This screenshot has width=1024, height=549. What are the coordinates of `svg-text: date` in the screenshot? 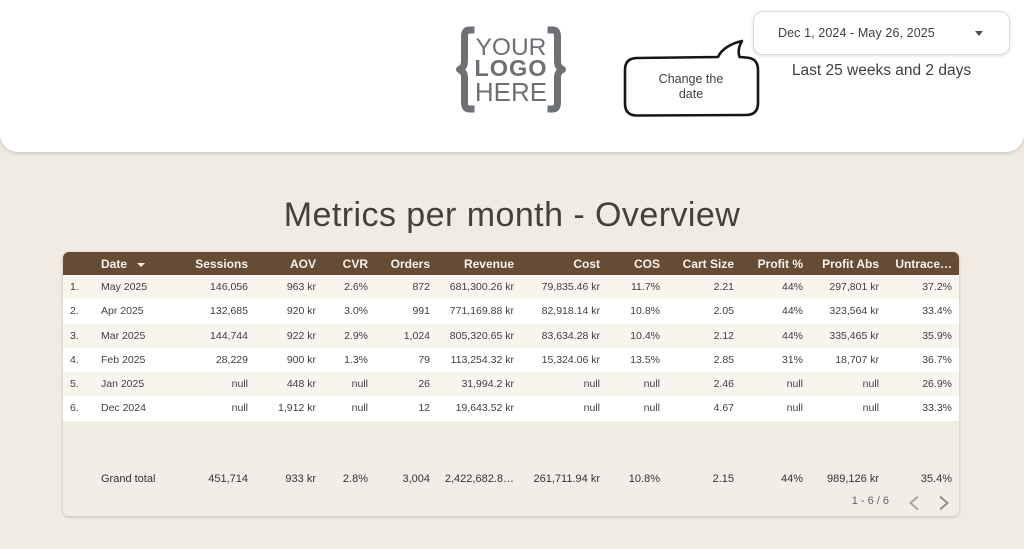 It's located at (691, 94).